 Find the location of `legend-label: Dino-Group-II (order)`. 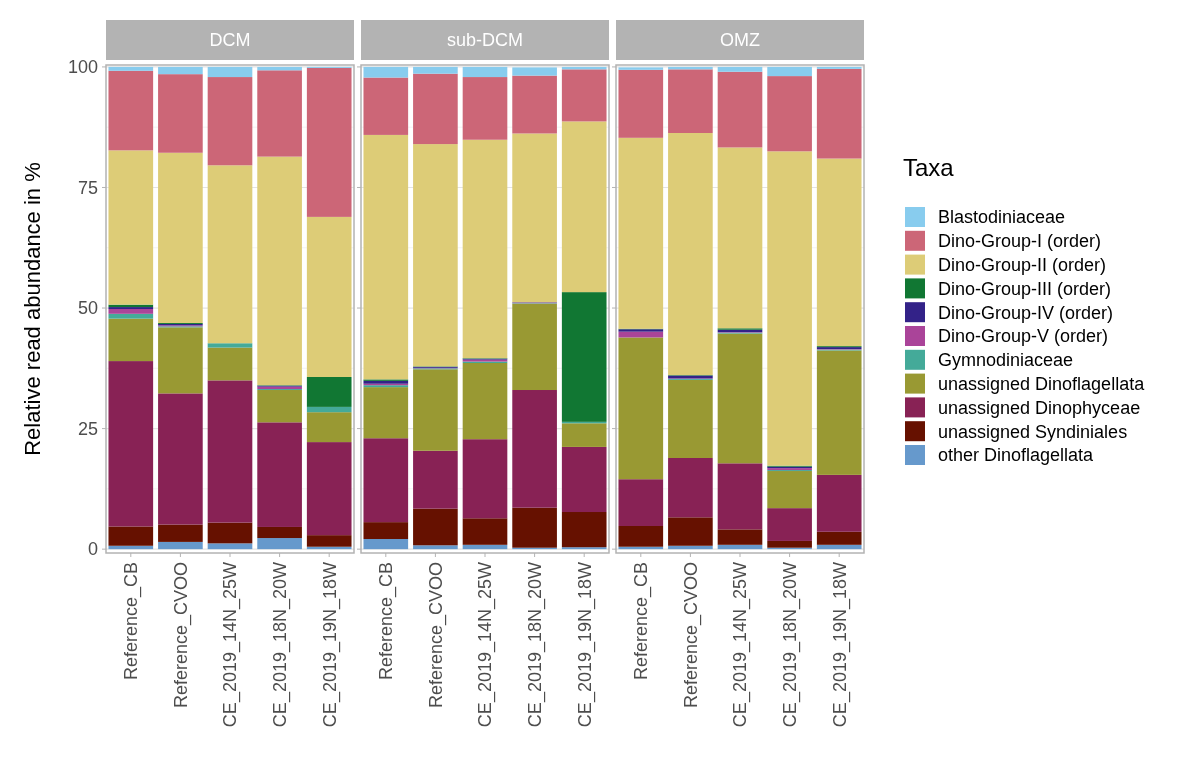

legend-label: Dino-Group-II (order) is located at coordinates (1022, 264).